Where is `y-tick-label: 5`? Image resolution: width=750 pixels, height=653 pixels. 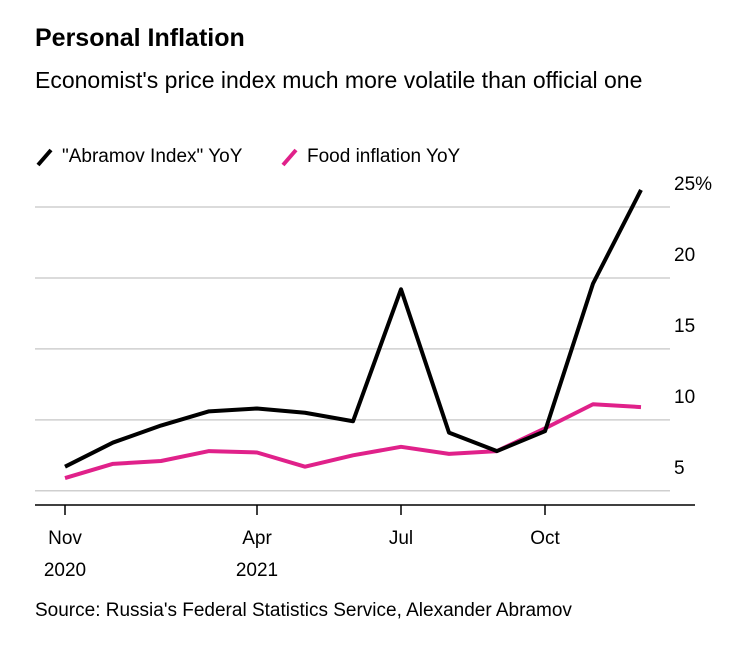 y-tick-label: 5 is located at coordinates (679, 468).